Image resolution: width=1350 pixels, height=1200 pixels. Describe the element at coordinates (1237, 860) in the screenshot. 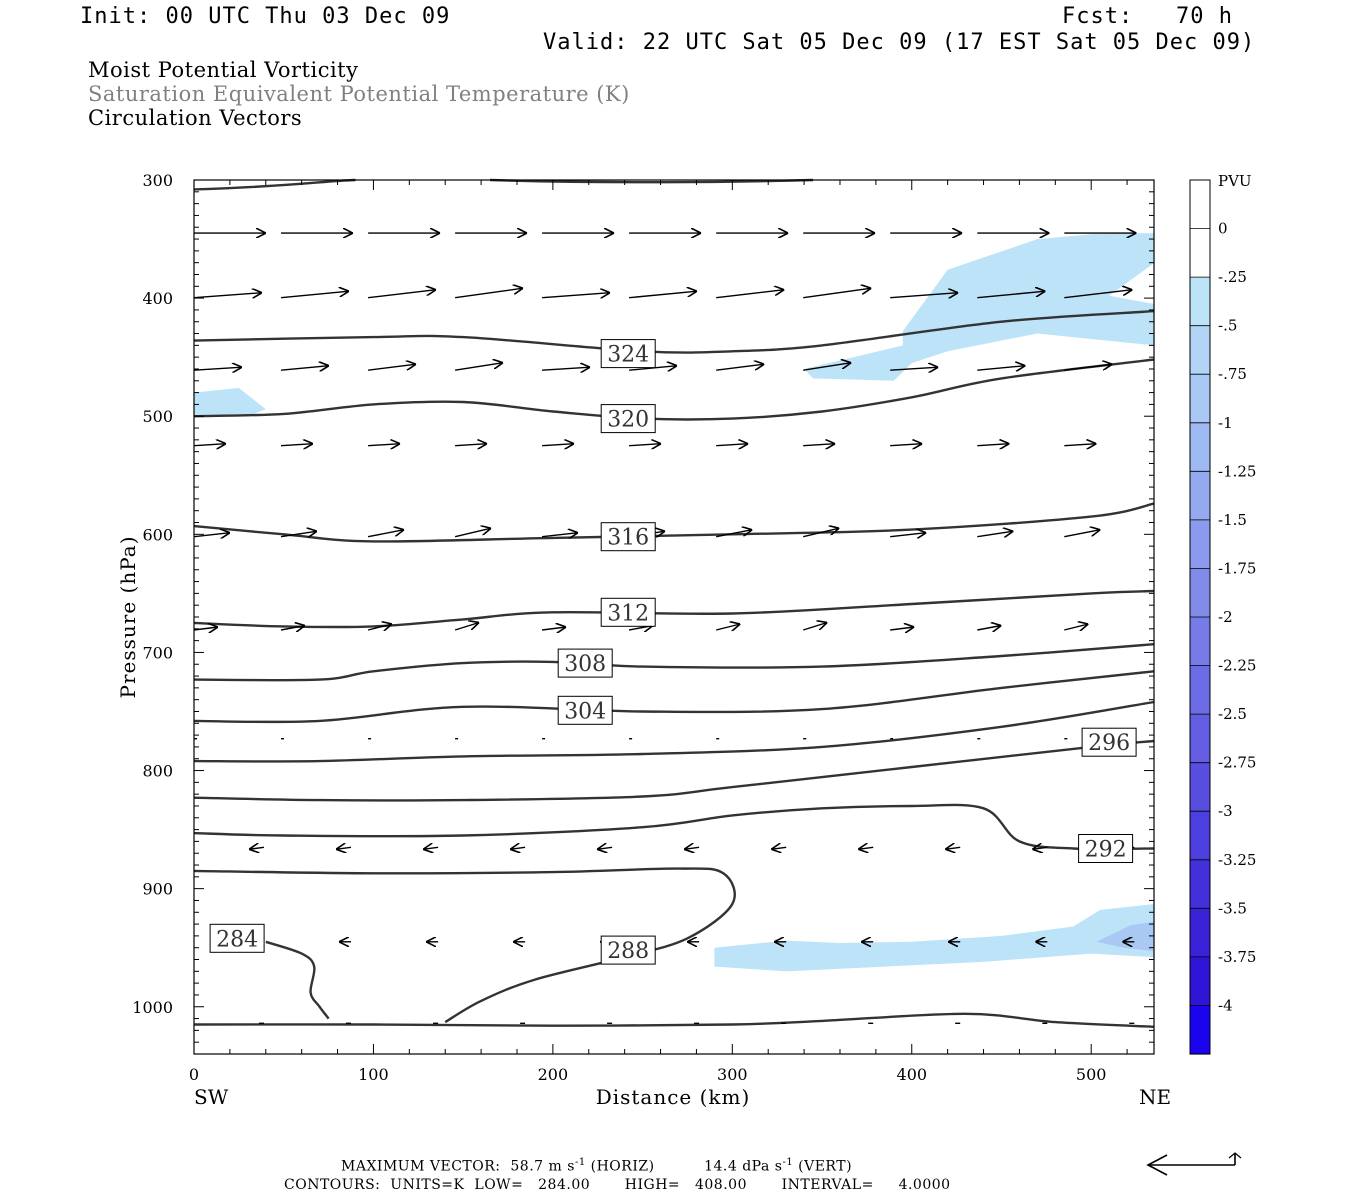

I see `colorbar-label: -3.25` at that location.